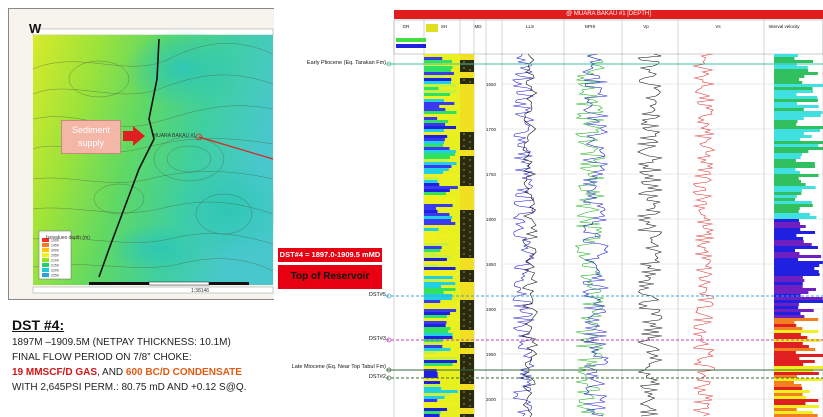  Describe the element at coordinates (491, 84) in the screenshot. I see `depth-tick-label: 1650` at that location.